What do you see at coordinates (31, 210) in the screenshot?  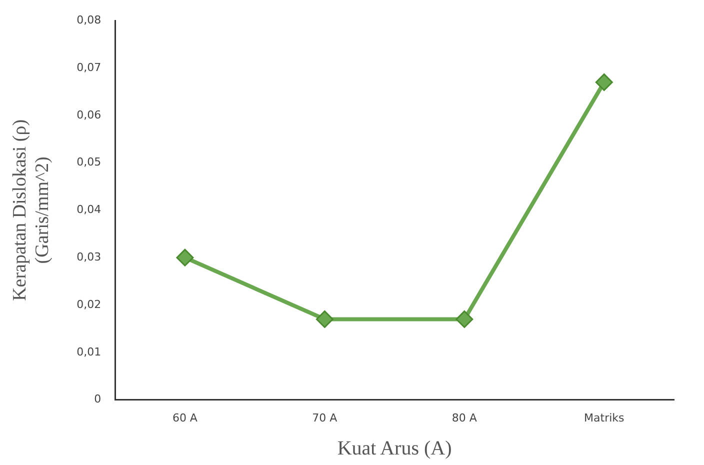 I see `y-axis-title: Kerapatan Dislokasi (ρ) (Garis/mm^2)` at bounding box center [31, 210].